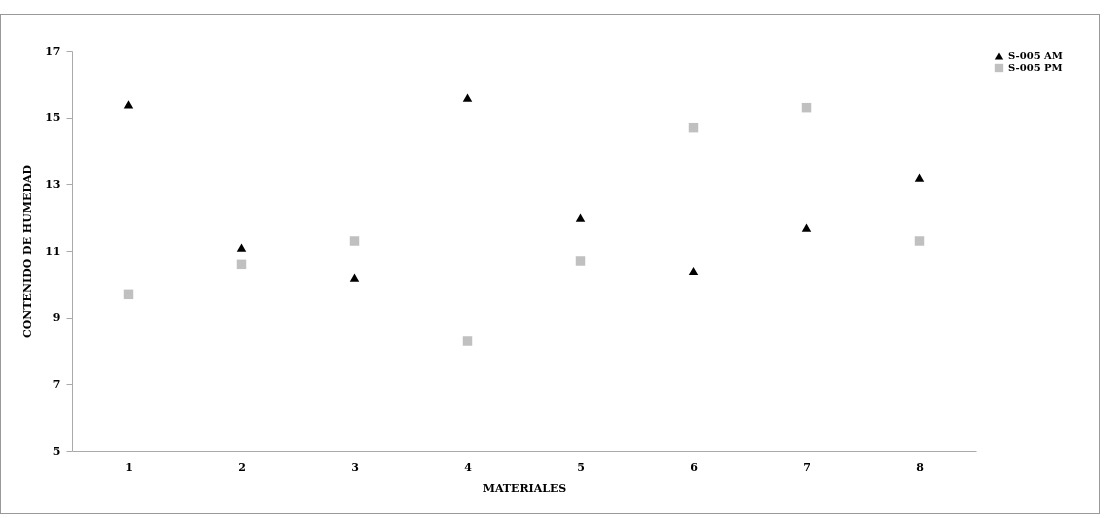 The image size is (1116, 518). I want to click on x-axis-title: MATERIALES, so click(524, 488).